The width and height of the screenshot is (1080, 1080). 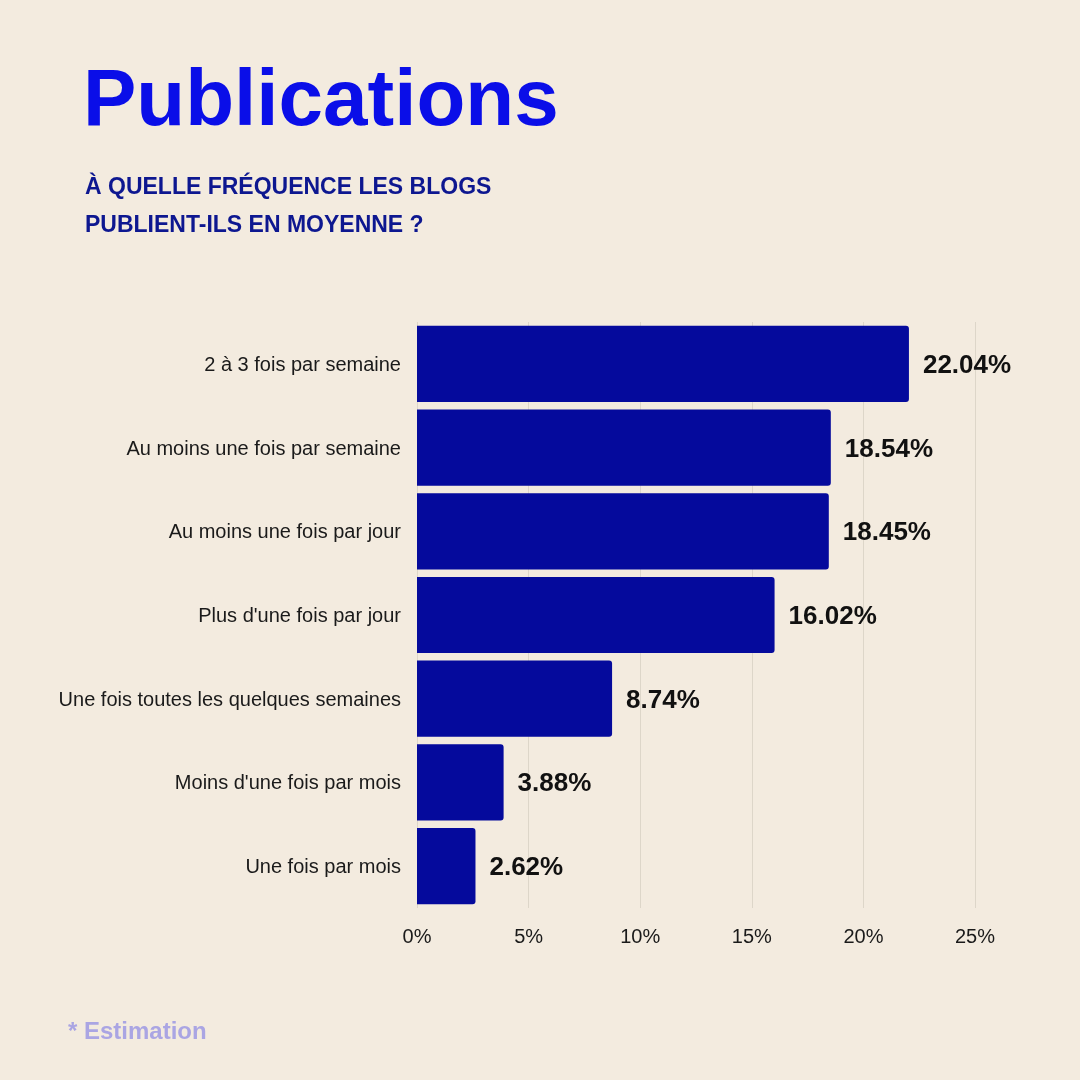 What do you see at coordinates (323, 866) in the screenshot?
I see `y-tick-label: Une fois par mois` at bounding box center [323, 866].